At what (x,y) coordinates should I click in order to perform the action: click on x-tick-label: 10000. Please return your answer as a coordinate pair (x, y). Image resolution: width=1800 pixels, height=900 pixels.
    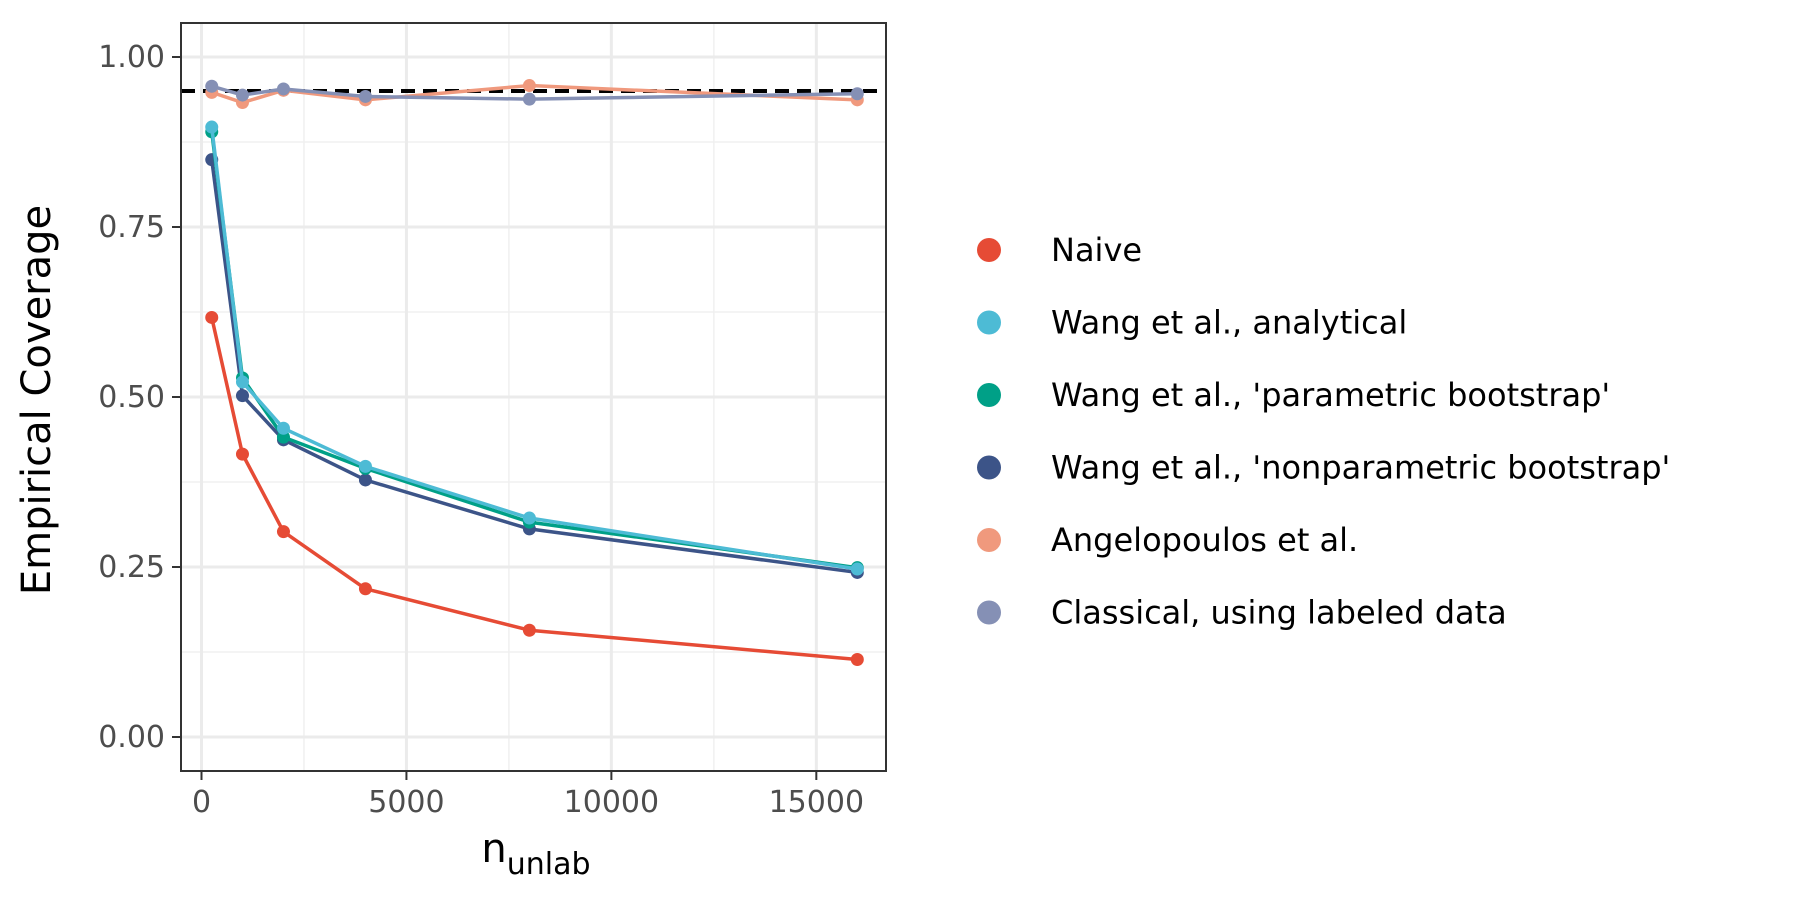
    Looking at the image, I should click on (611, 802).